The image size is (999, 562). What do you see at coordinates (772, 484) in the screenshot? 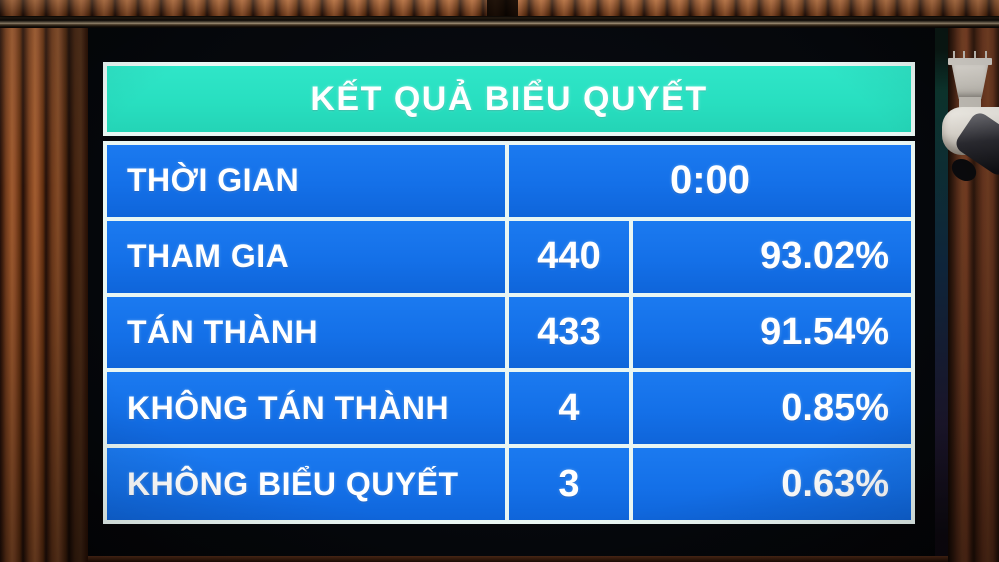
I see `percent-abstain: 0.63%` at bounding box center [772, 484].